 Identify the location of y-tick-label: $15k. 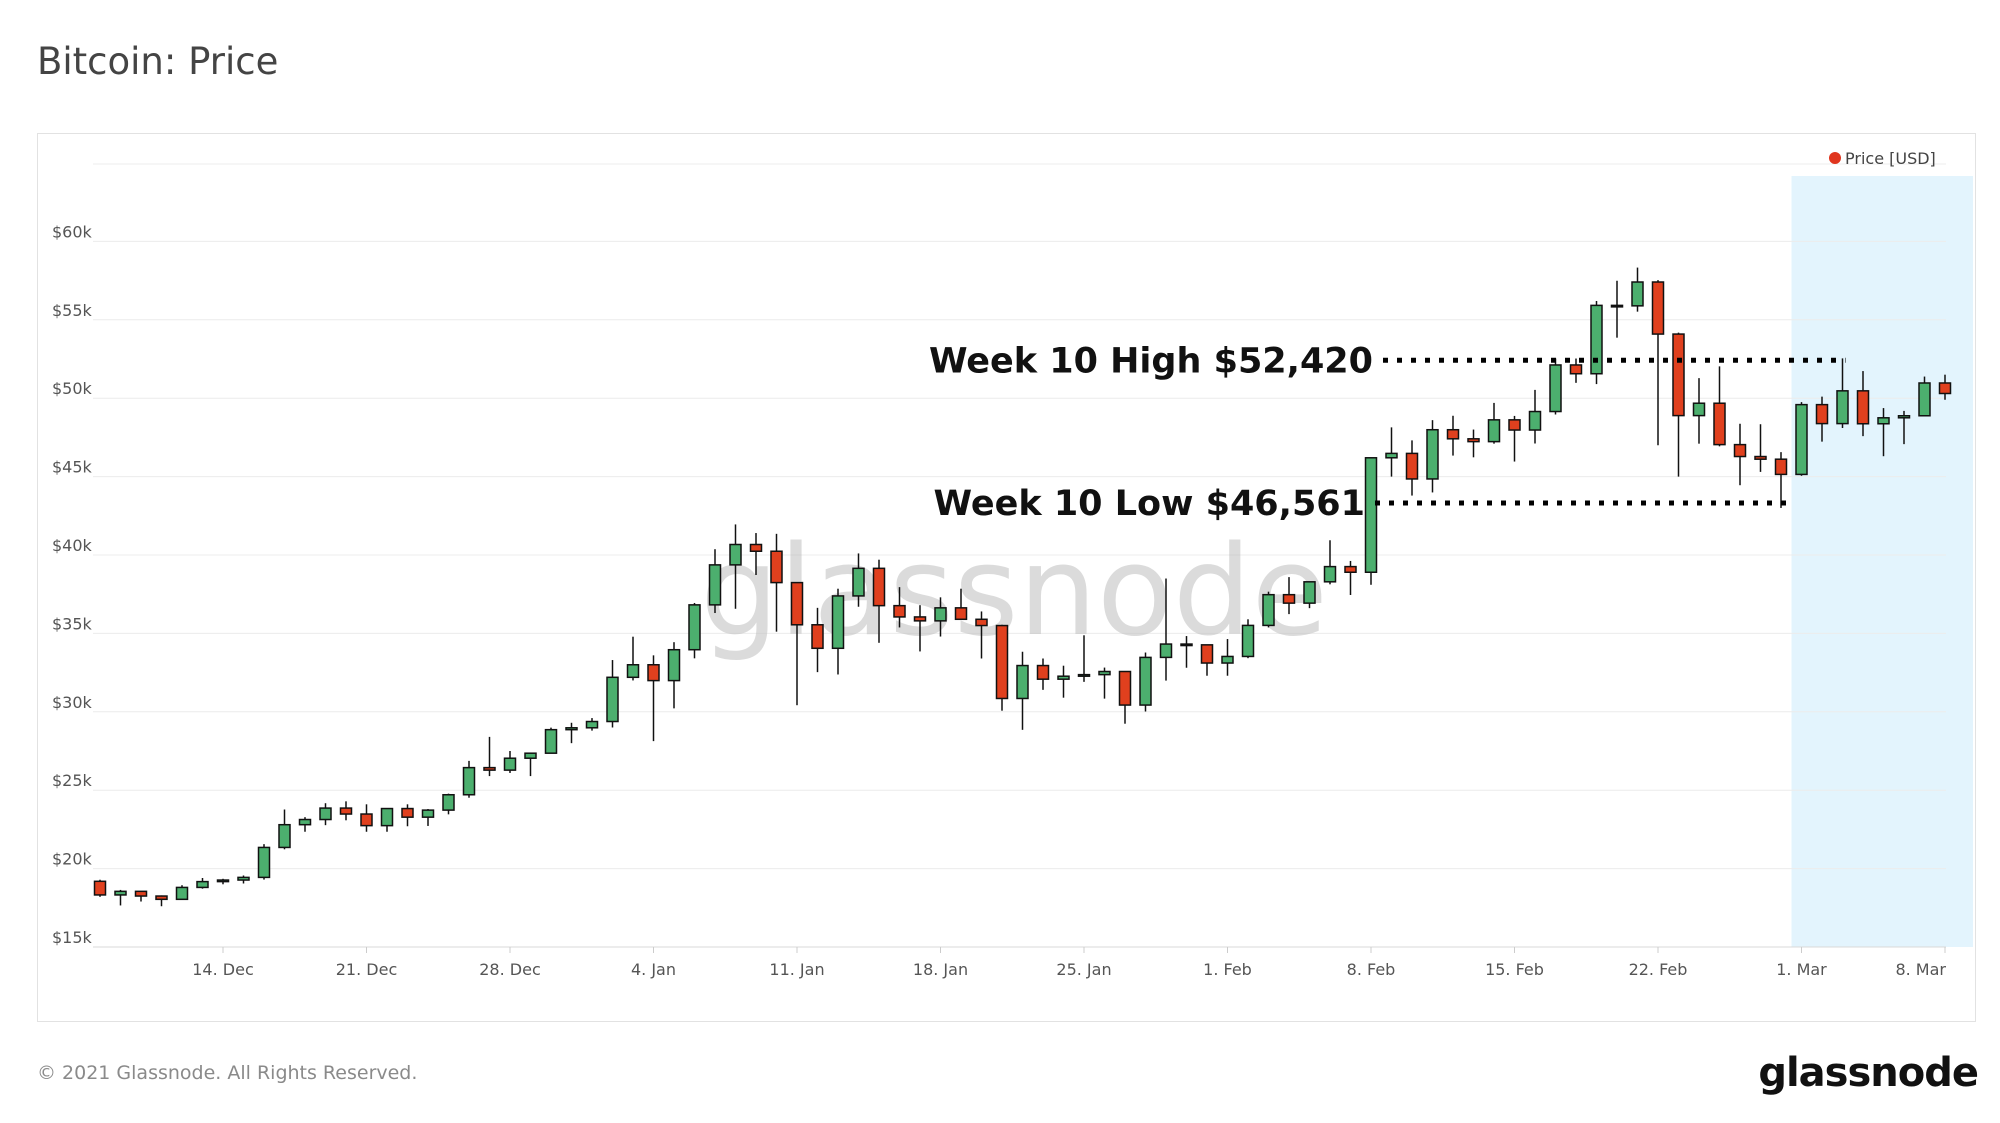
(72, 937).